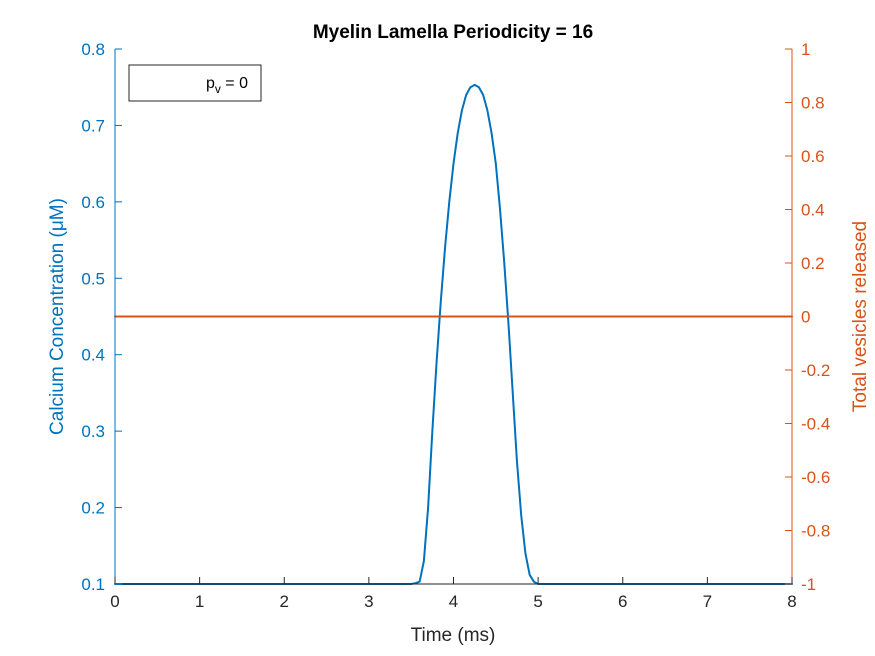 This screenshot has height=656, width=875. I want to click on y-axis-right-label: Total vesicles released, so click(860, 316).